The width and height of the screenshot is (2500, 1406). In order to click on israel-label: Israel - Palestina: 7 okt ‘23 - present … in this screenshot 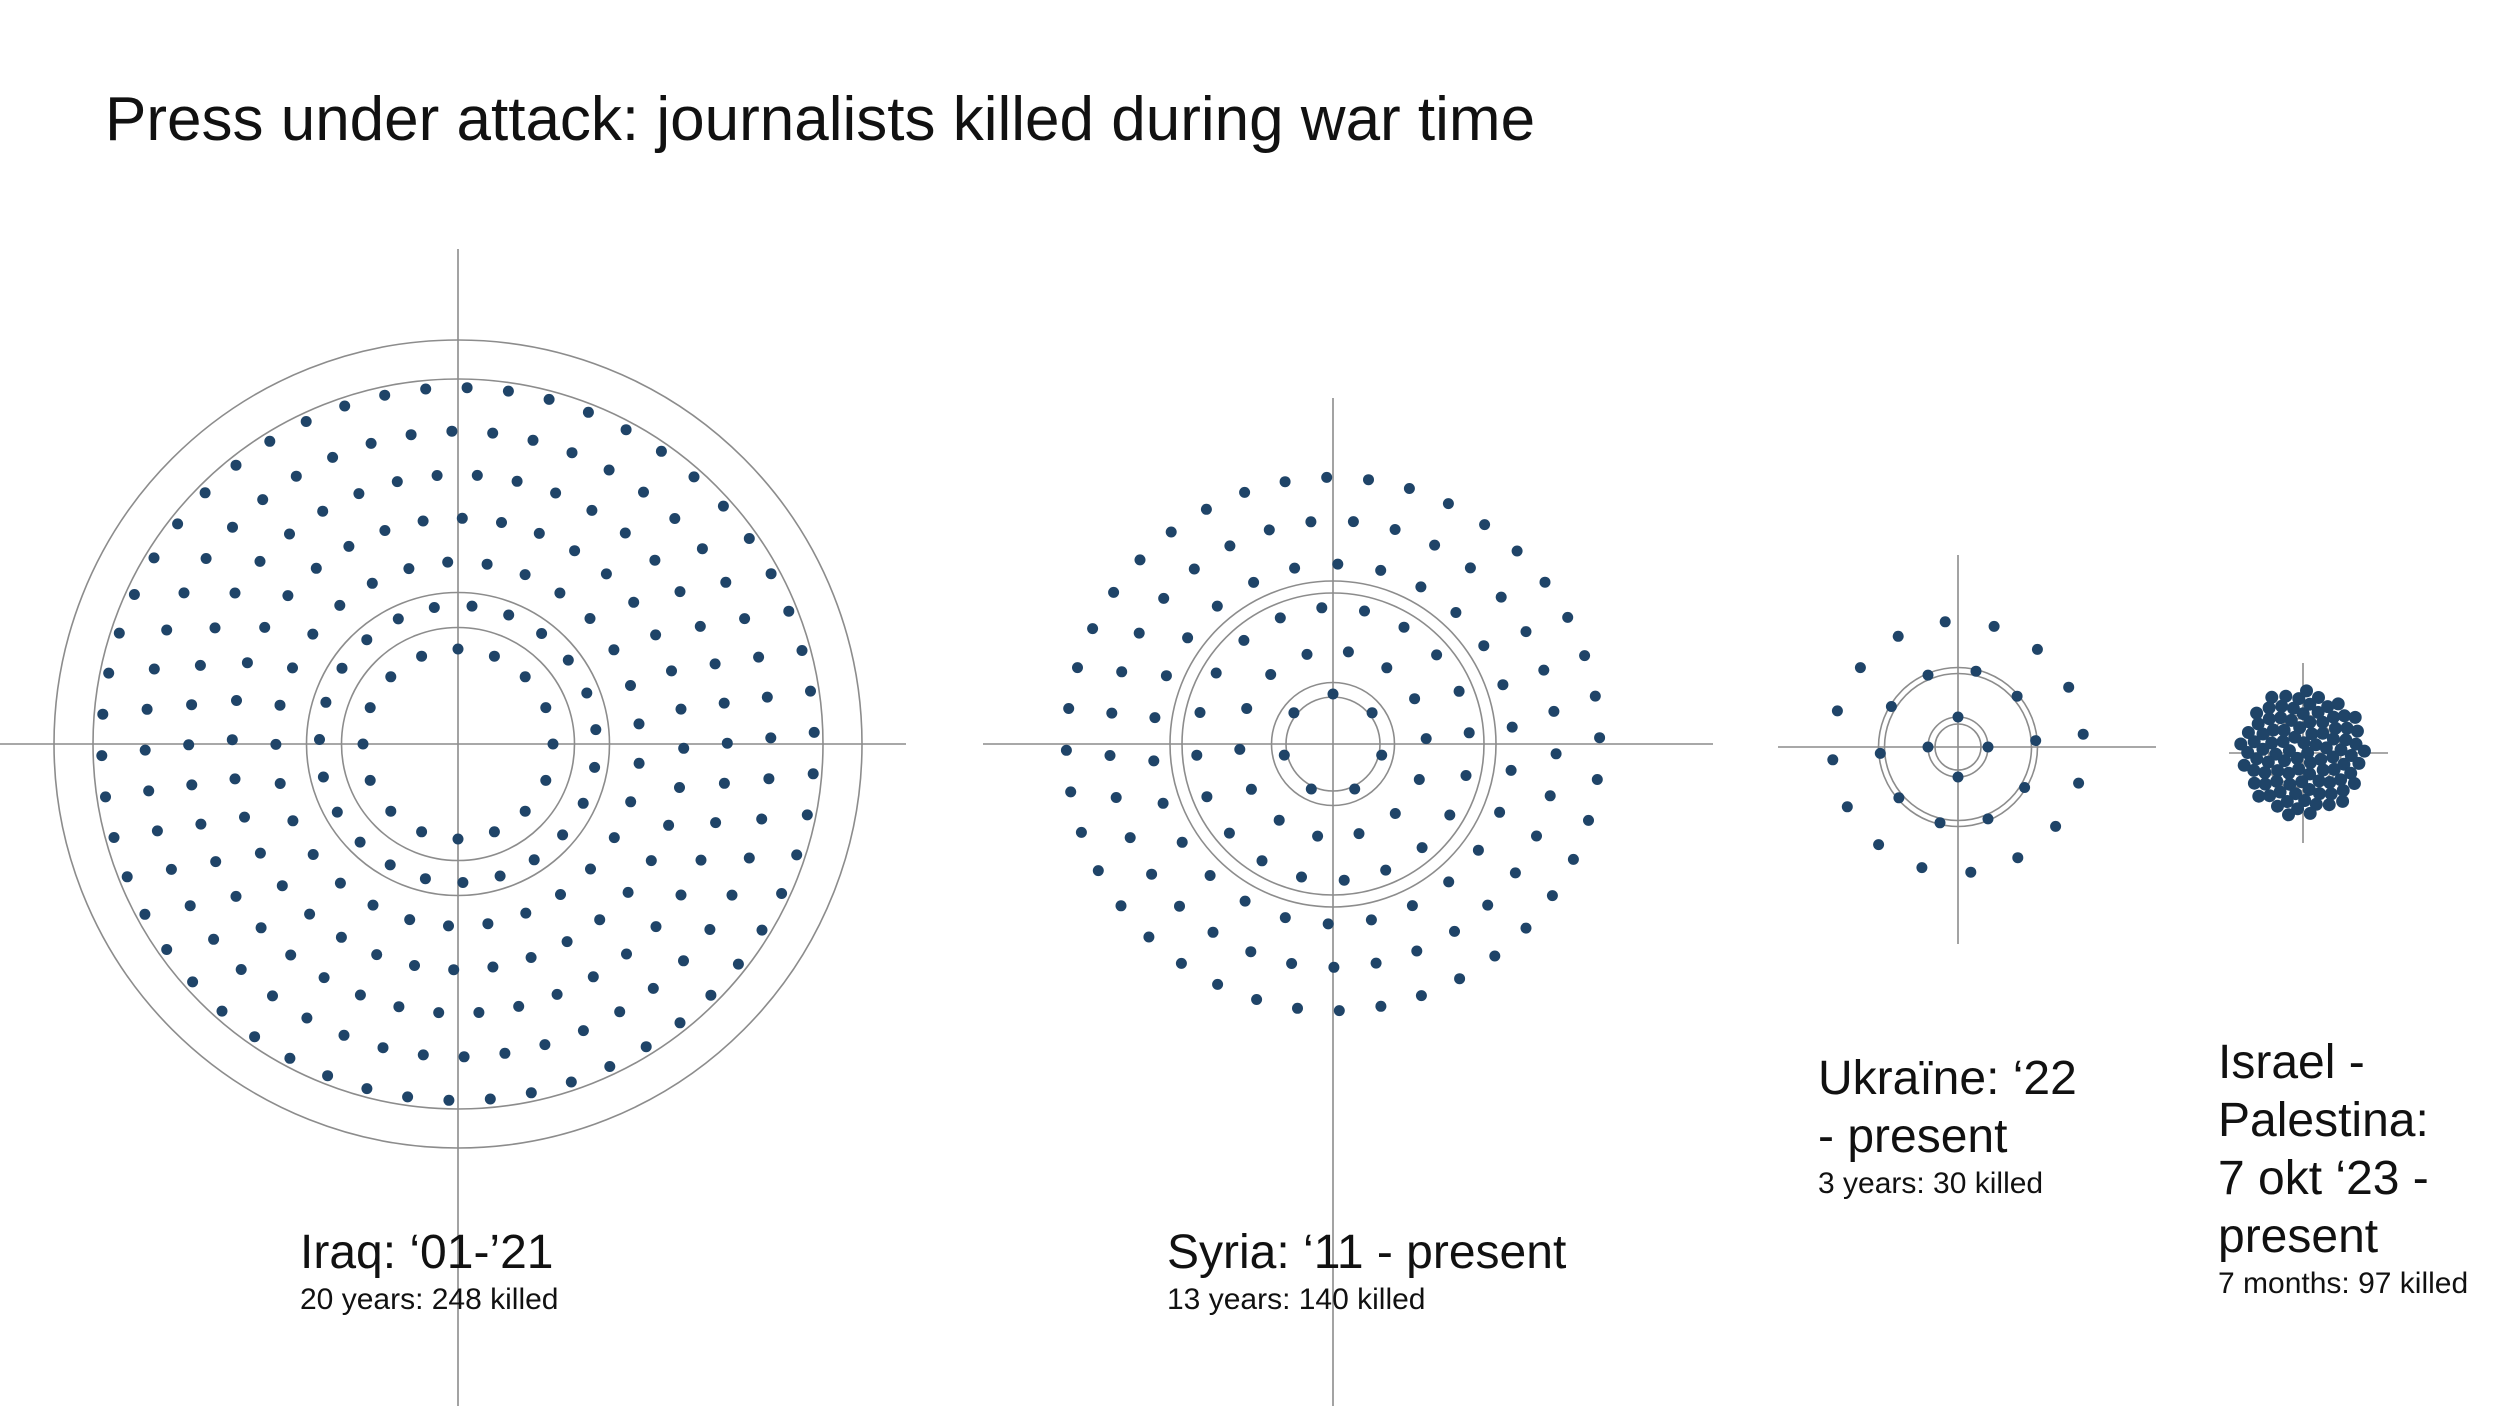, I will do `click(2343, 1168)`.